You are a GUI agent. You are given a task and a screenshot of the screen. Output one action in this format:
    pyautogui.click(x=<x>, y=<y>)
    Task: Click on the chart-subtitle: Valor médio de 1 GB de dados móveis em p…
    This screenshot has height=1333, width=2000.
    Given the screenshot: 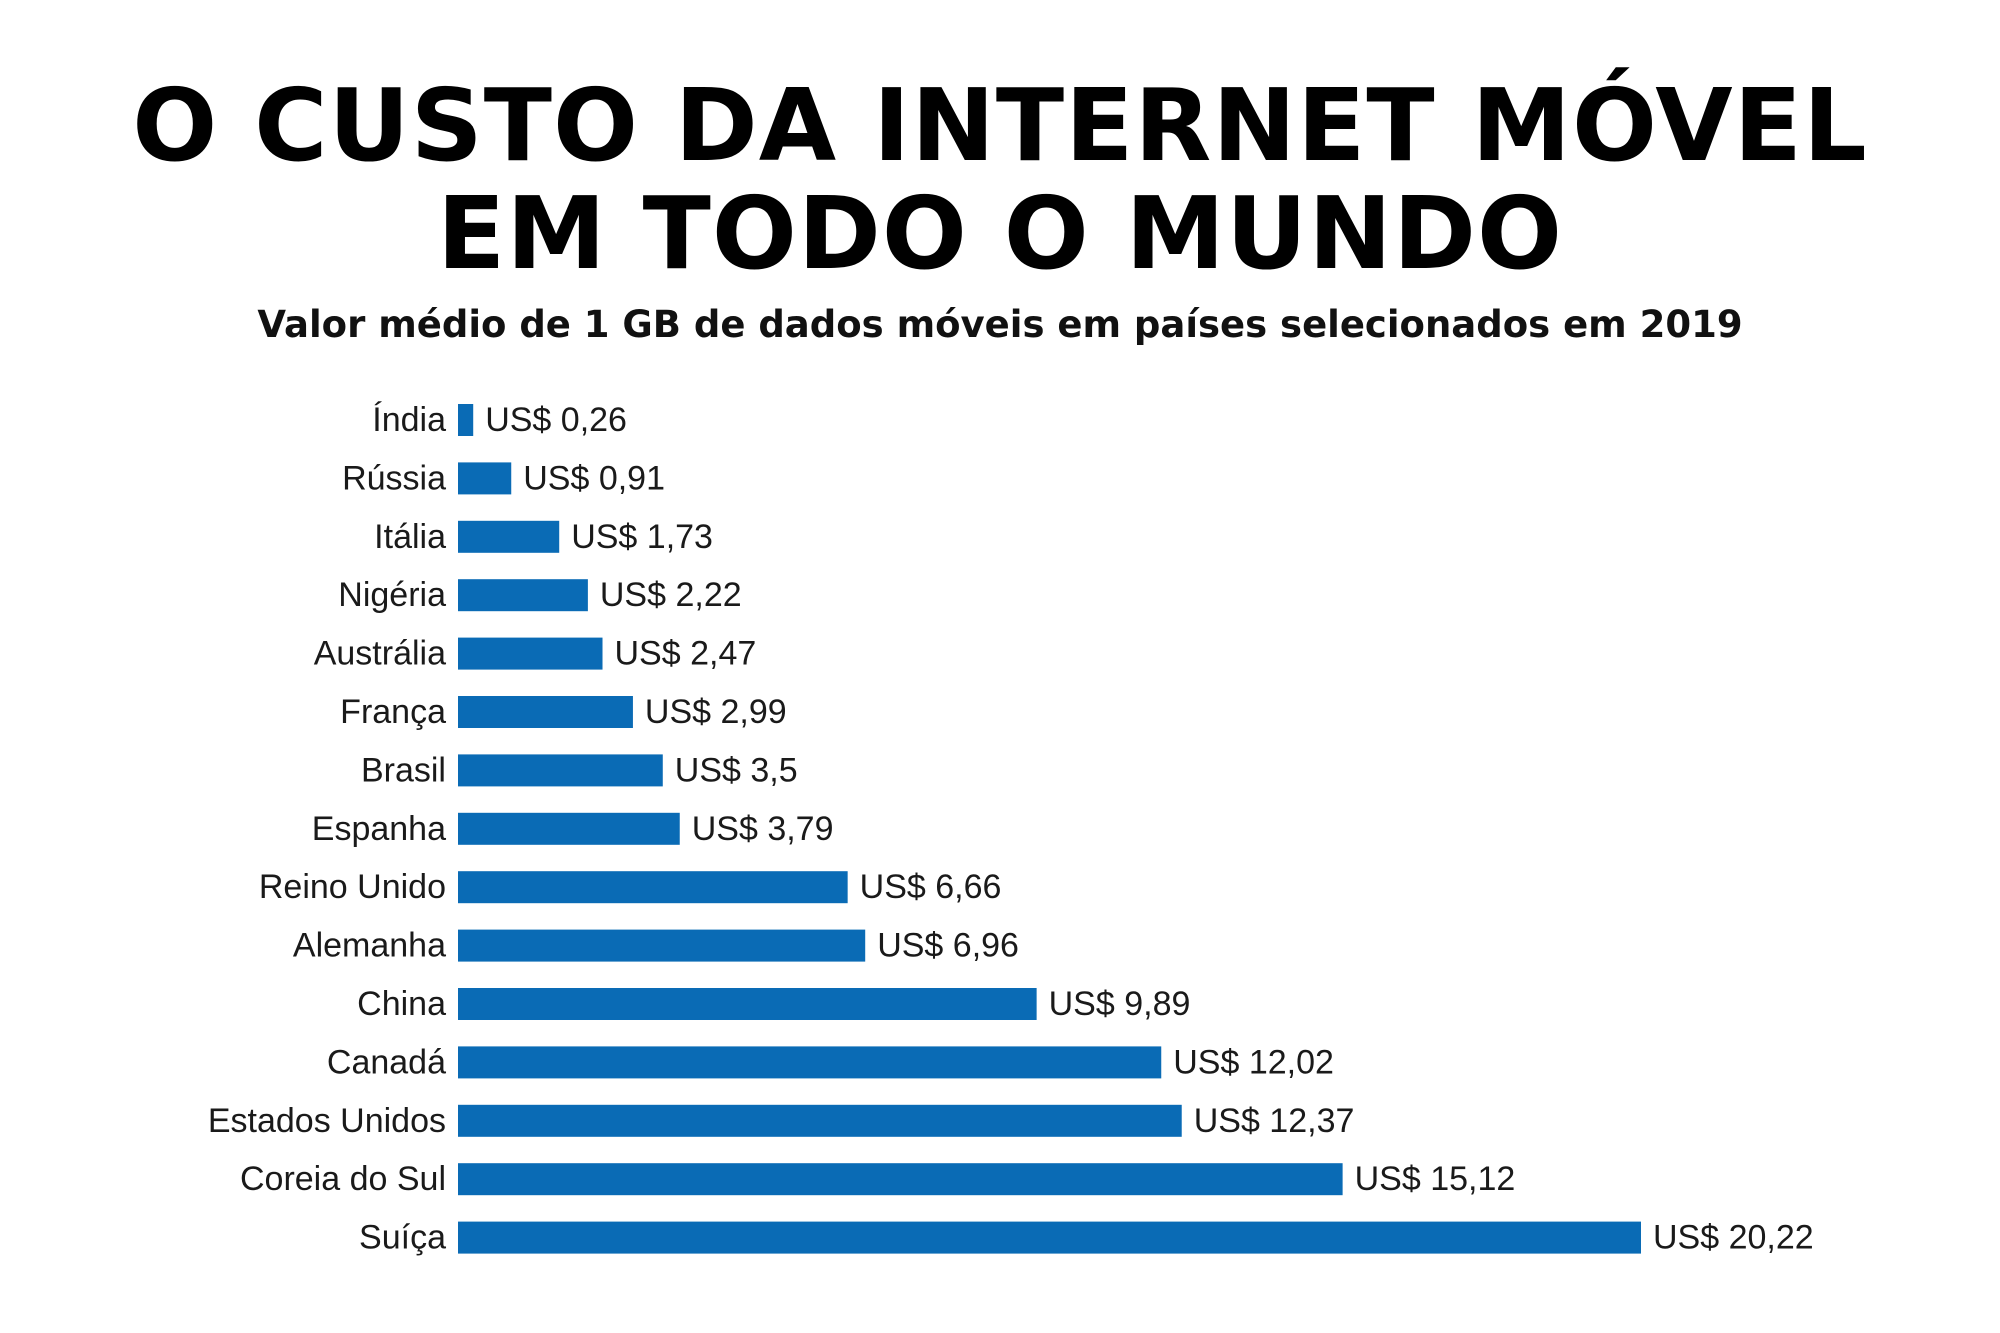 What is the action you would take?
    pyautogui.click(x=1000, y=324)
    